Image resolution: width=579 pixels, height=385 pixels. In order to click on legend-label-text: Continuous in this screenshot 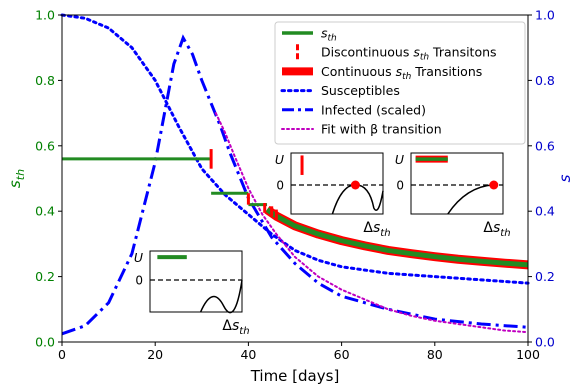, I will do `click(358, 71)`.